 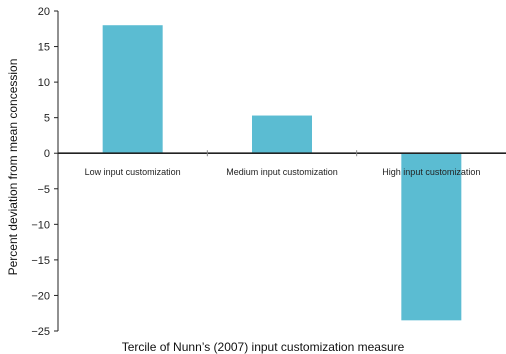 What do you see at coordinates (44, 83) in the screenshot?
I see `y-tick-label: 10` at bounding box center [44, 83].